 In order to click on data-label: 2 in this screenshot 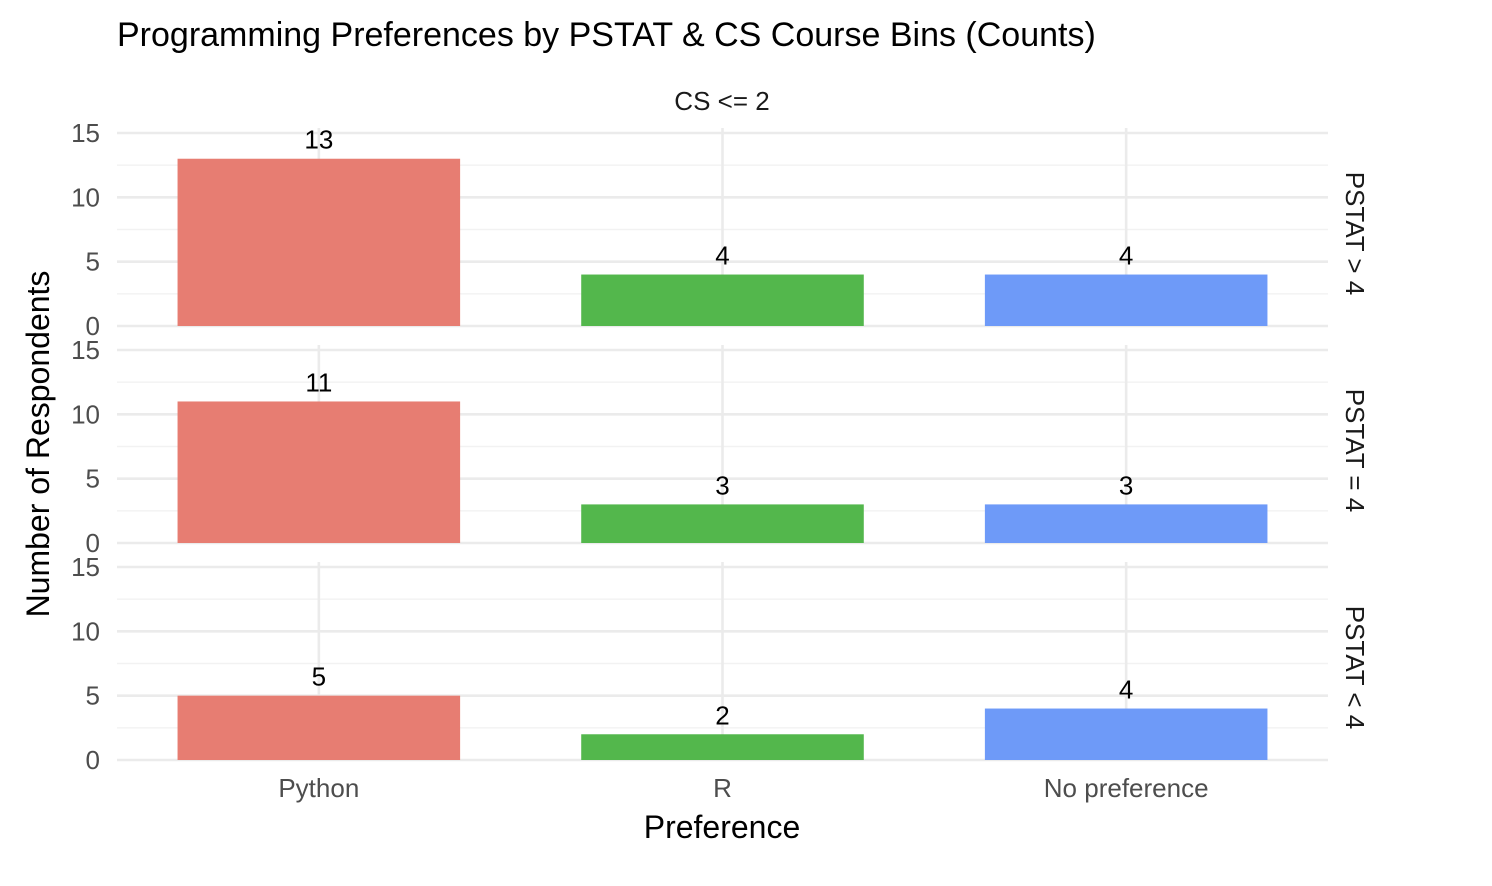, I will do `click(722, 715)`.